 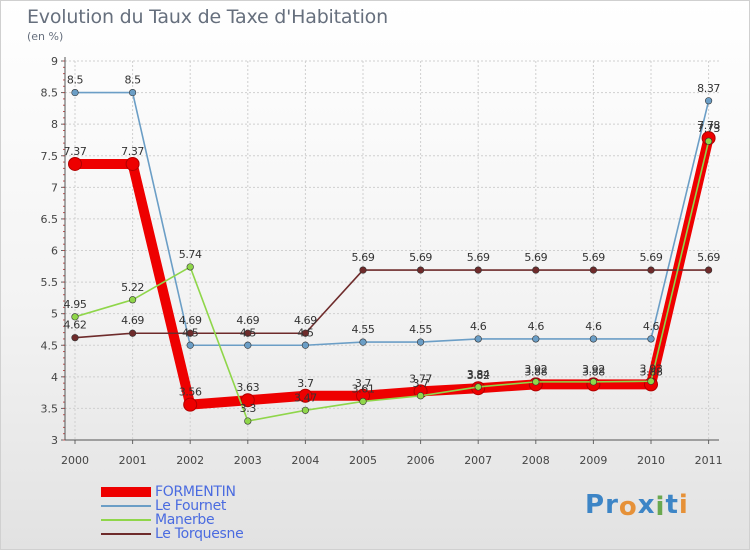 I want to click on data-label-formentin: 7.37, so click(x=75, y=151).